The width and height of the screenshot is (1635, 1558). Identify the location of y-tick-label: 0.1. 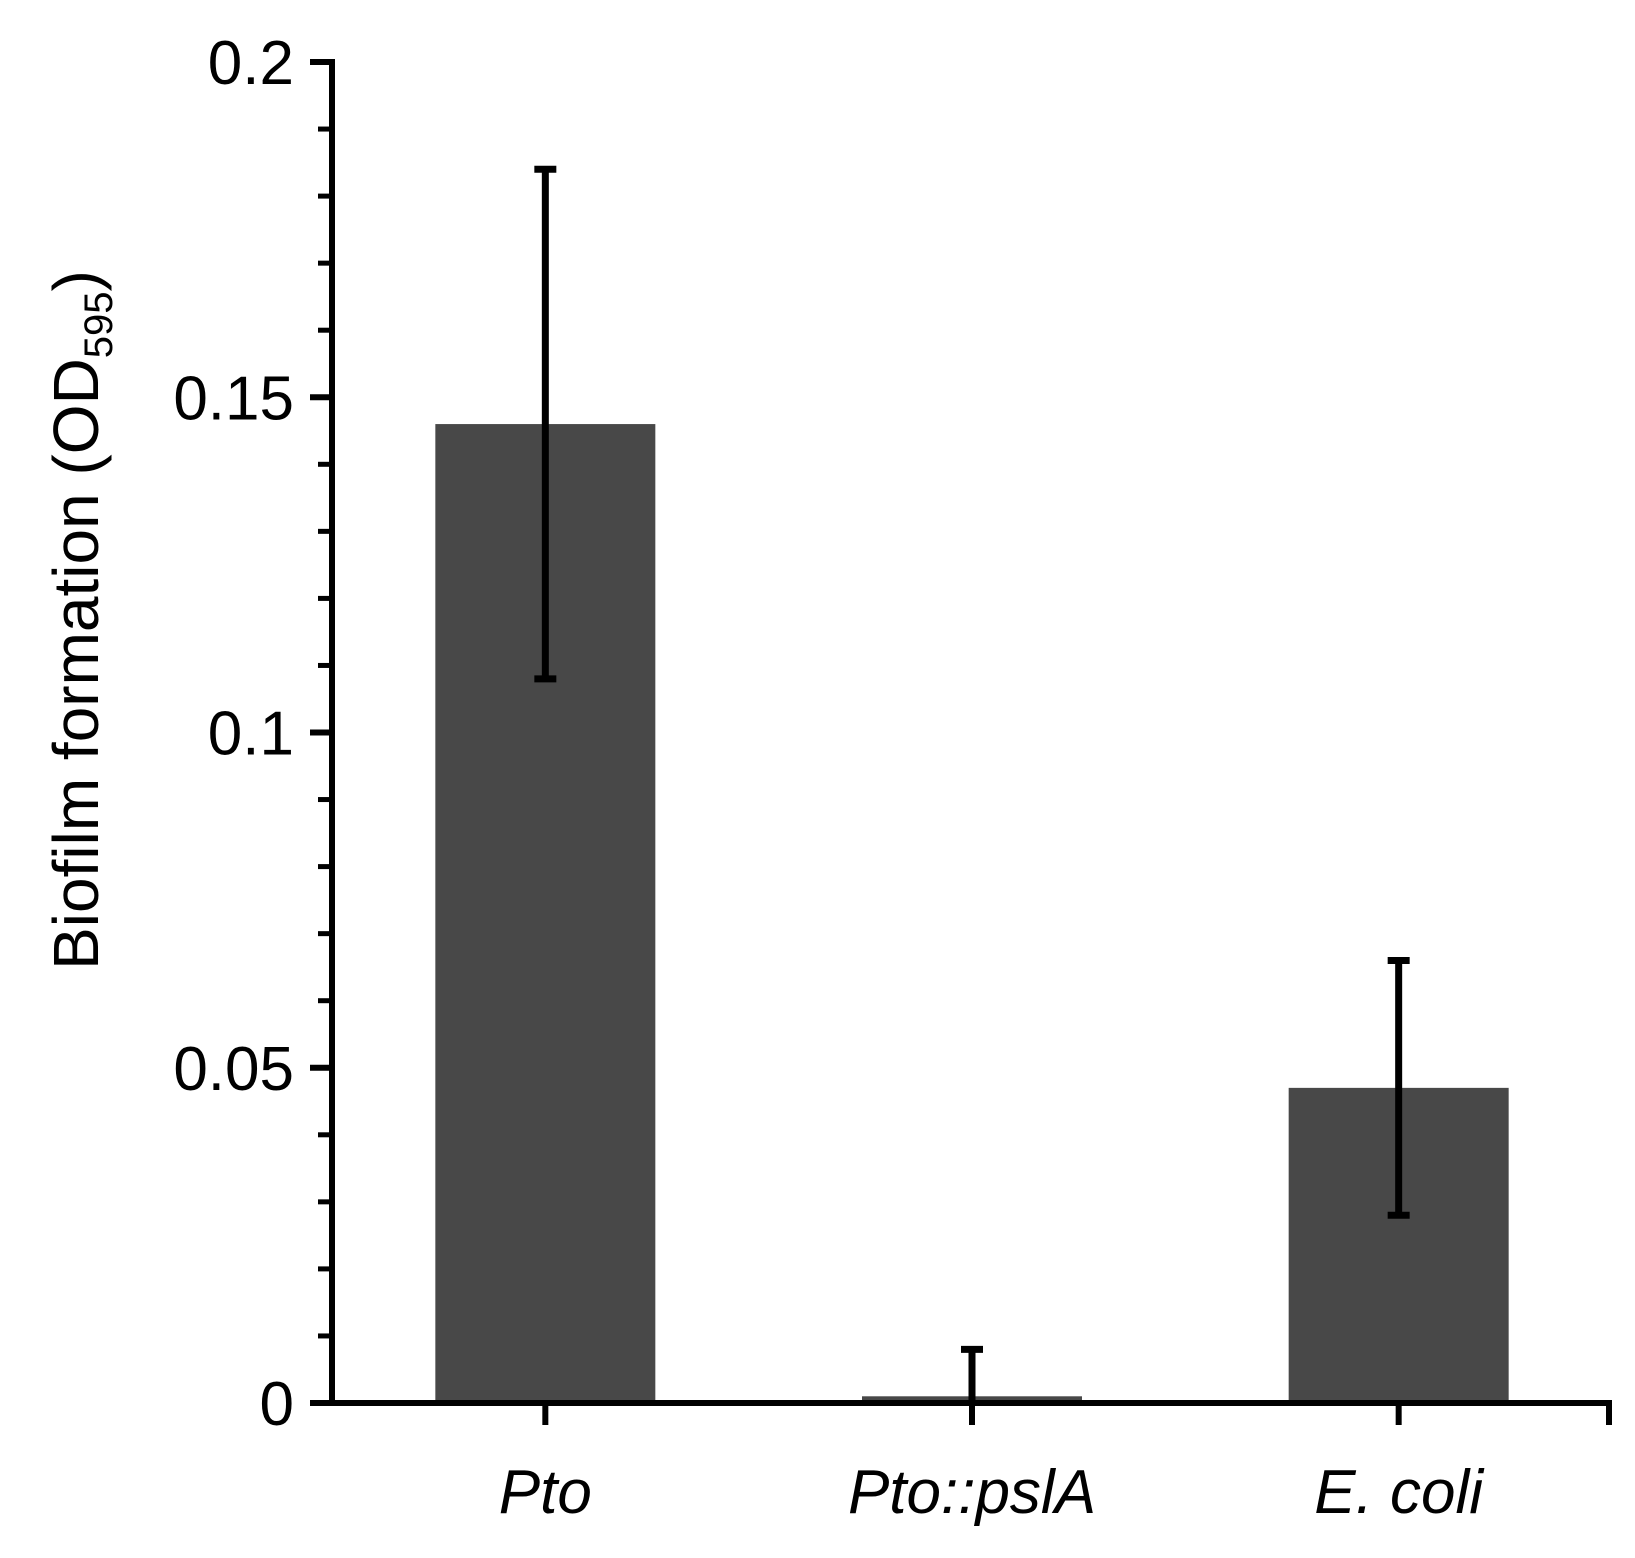
(251, 734).